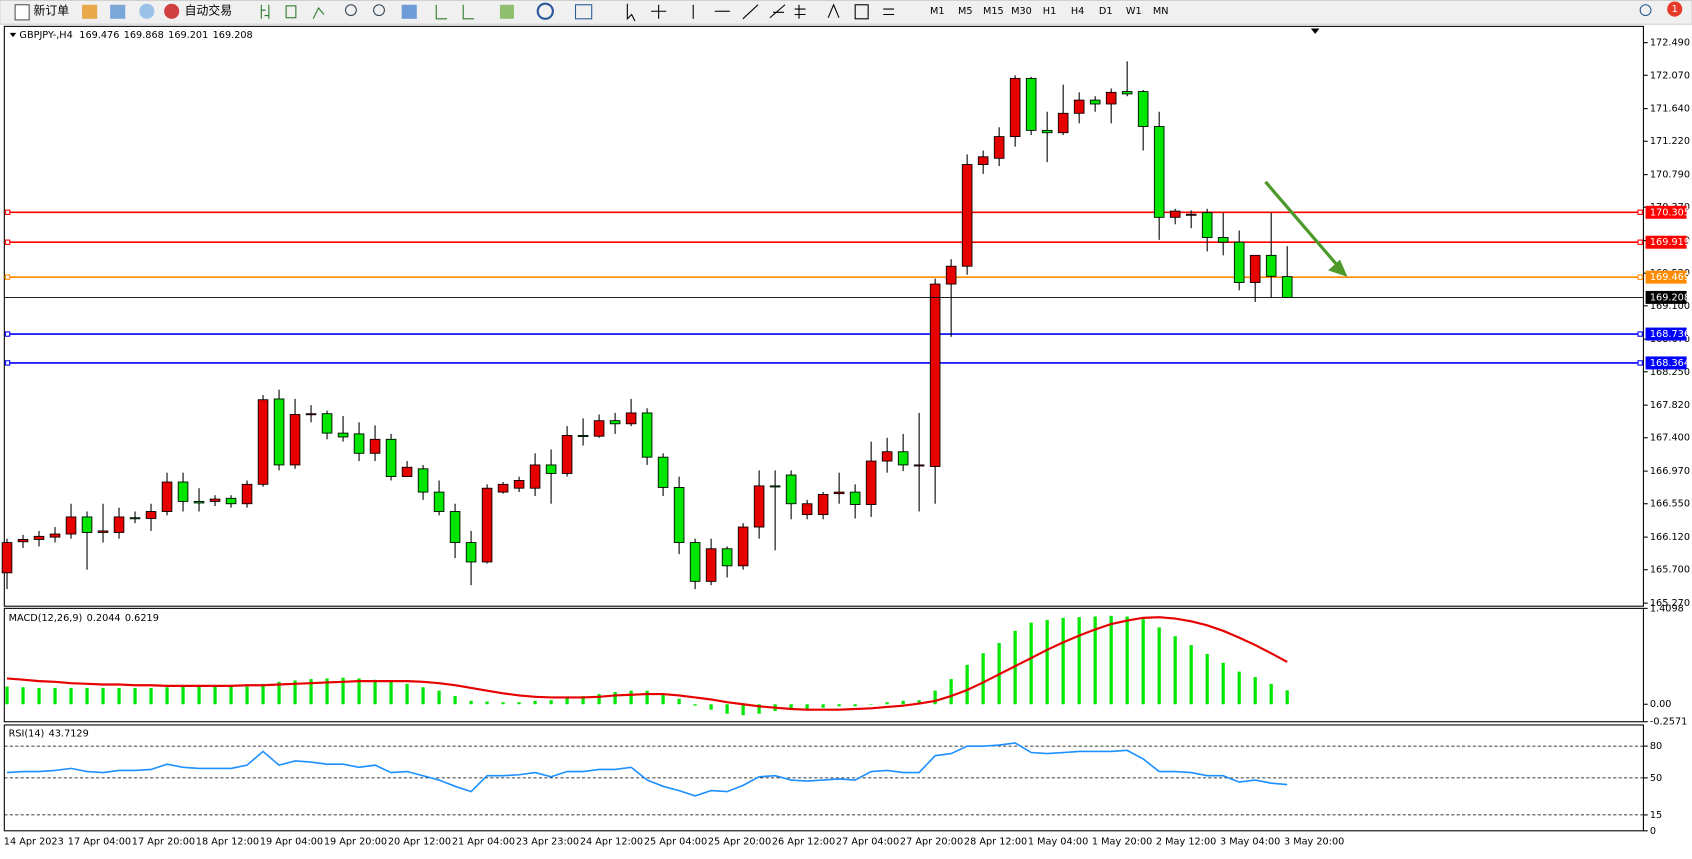  I want to click on y-tick-label: 168.250, so click(1670, 372).